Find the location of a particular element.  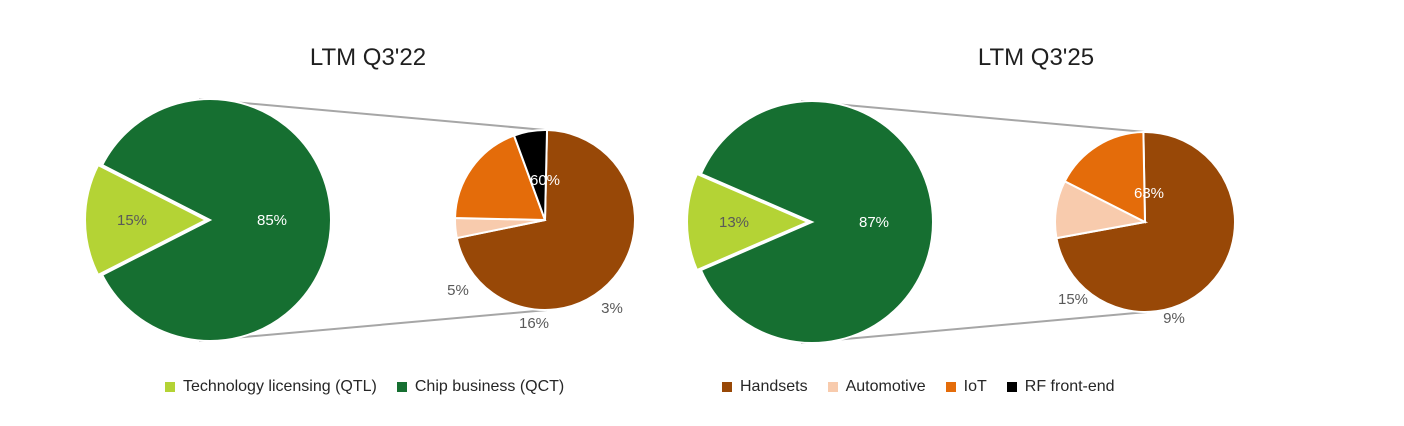

legend-item-qct: Chip business (QCT) is located at coordinates (480, 387).